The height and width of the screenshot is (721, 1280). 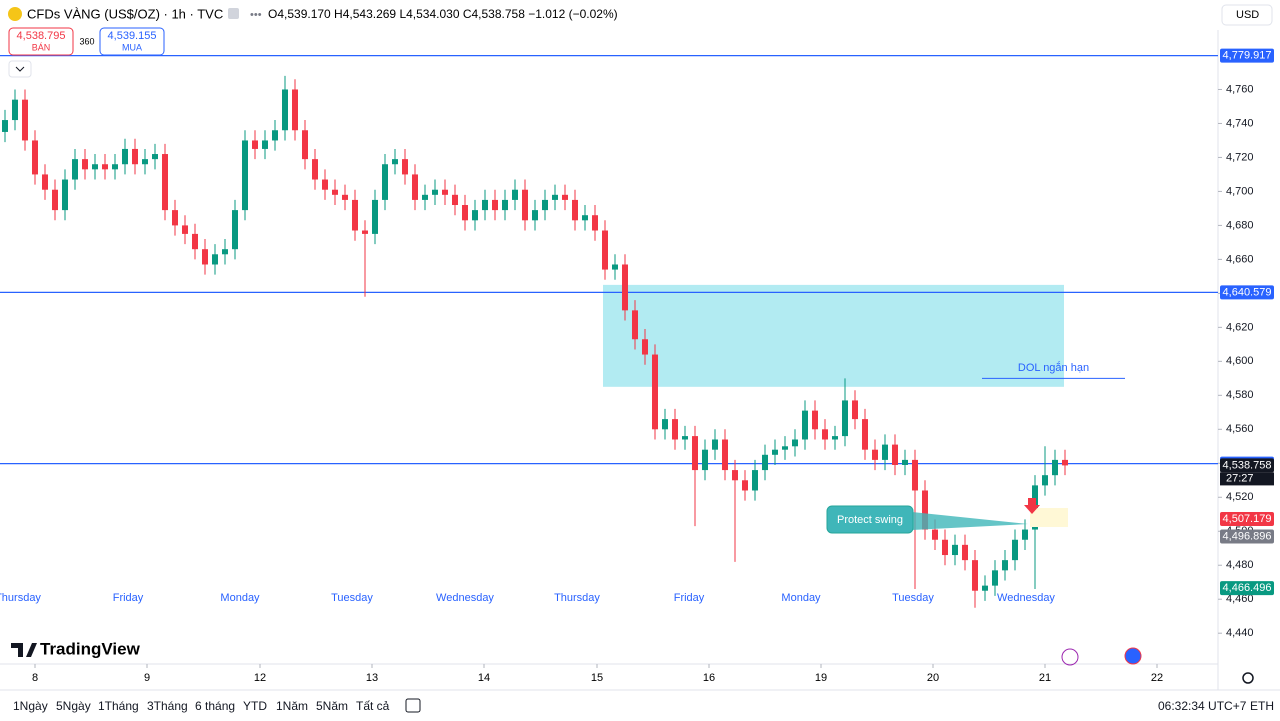 I want to click on range-button: 6 tháng, so click(x=215, y=706).